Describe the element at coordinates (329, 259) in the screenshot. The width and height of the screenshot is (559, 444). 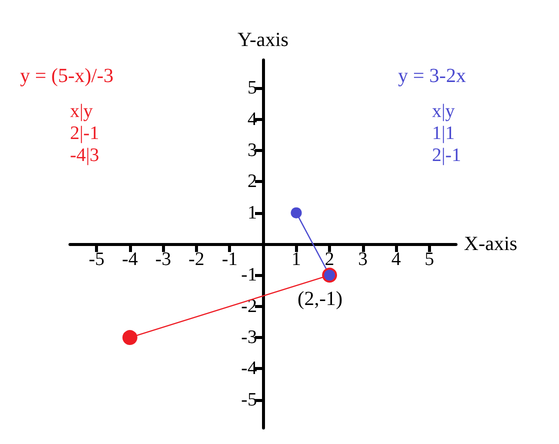
I see `x-tick-label: 2` at that location.